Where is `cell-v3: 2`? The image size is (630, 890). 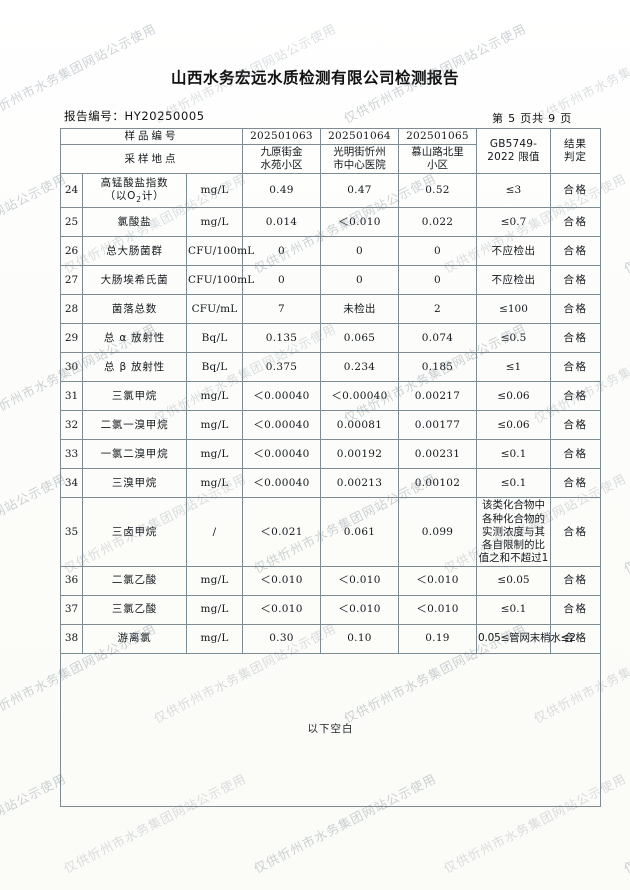 cell-v3: 2 is located at coordinates (437, 309).